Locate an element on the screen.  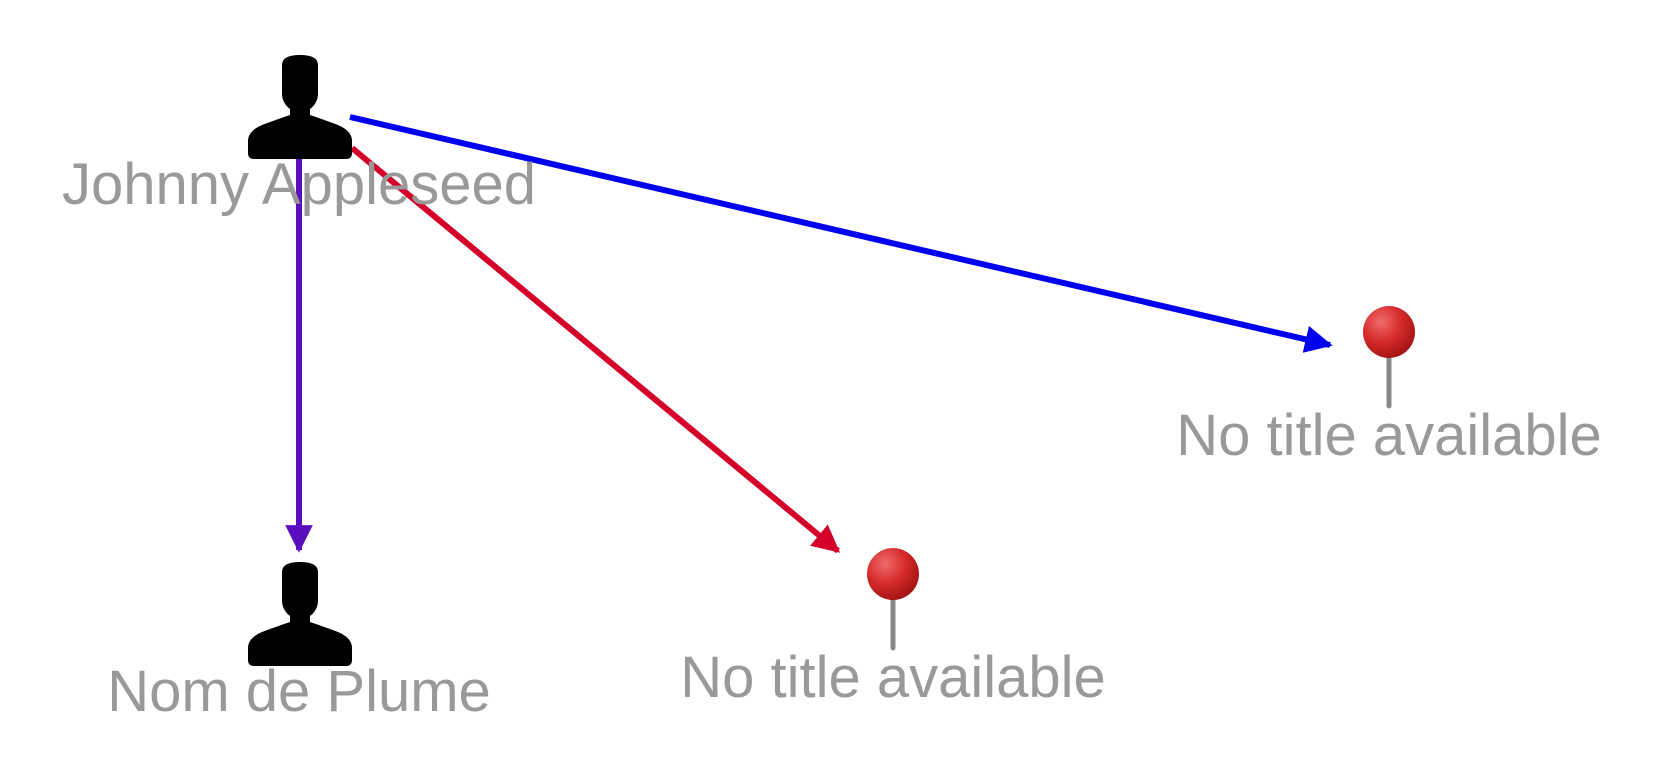
node-place-2: No title available is located at coordinates (1389, 387).